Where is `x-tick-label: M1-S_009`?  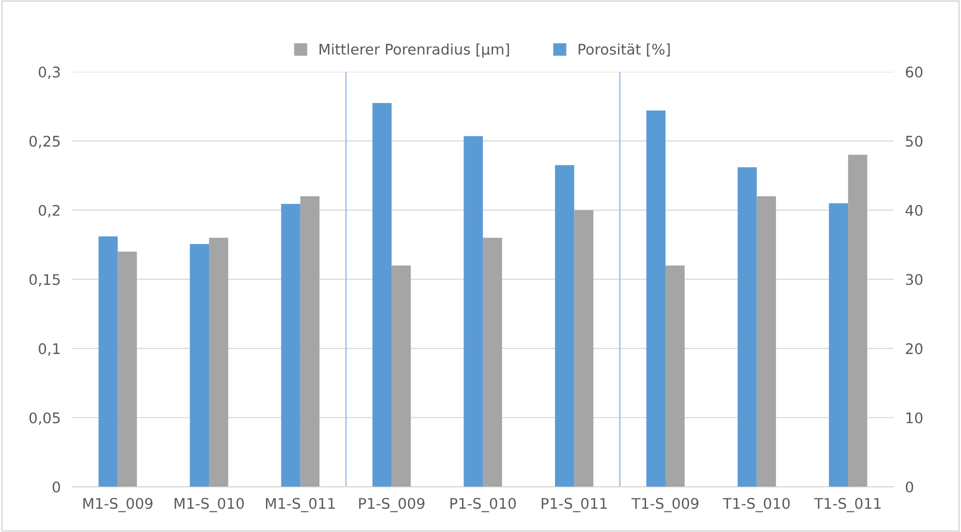
x-tick-label: M1-S_009 is located at coordinates (117, 505).